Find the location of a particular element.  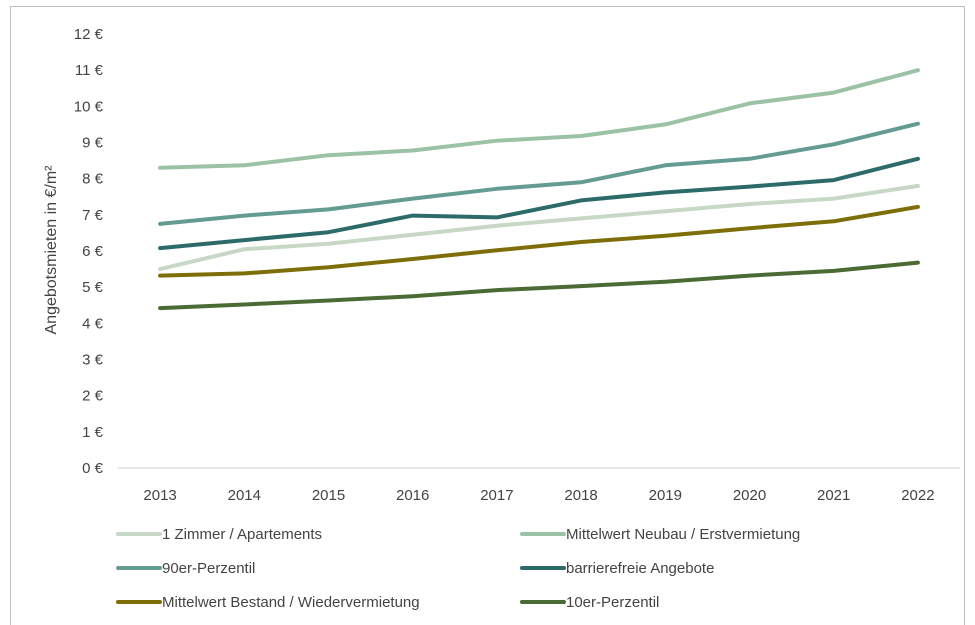

x-tick-label: 2020 is located at coordinates (749, 495).